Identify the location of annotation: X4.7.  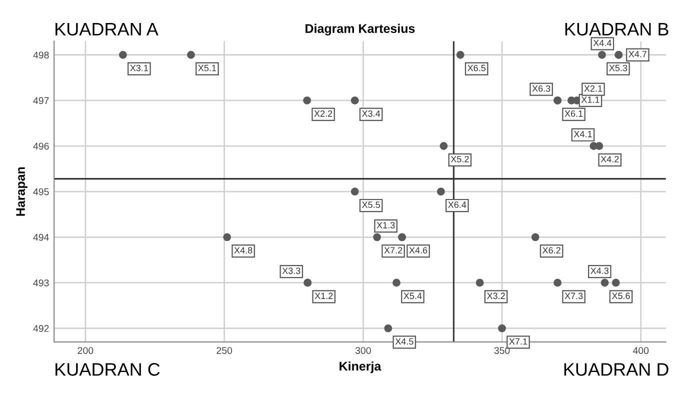
(637, 54).